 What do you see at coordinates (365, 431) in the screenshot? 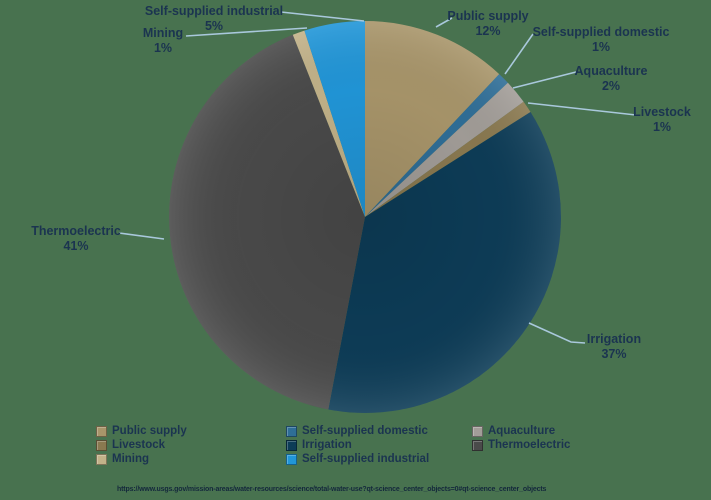
I see `legend-label: Self-supplied domestic` at bounding box center [365, 431].